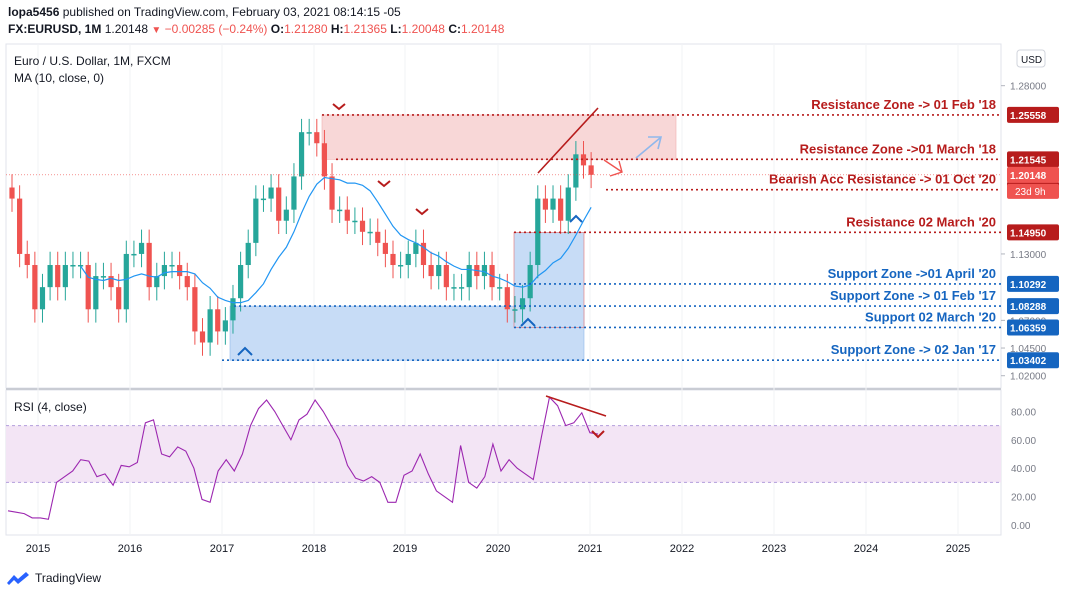 This screenshot has height=596, width=1066. I want to click on level-label: Support Zone -> 01 Feb '17, so click(913, 295).